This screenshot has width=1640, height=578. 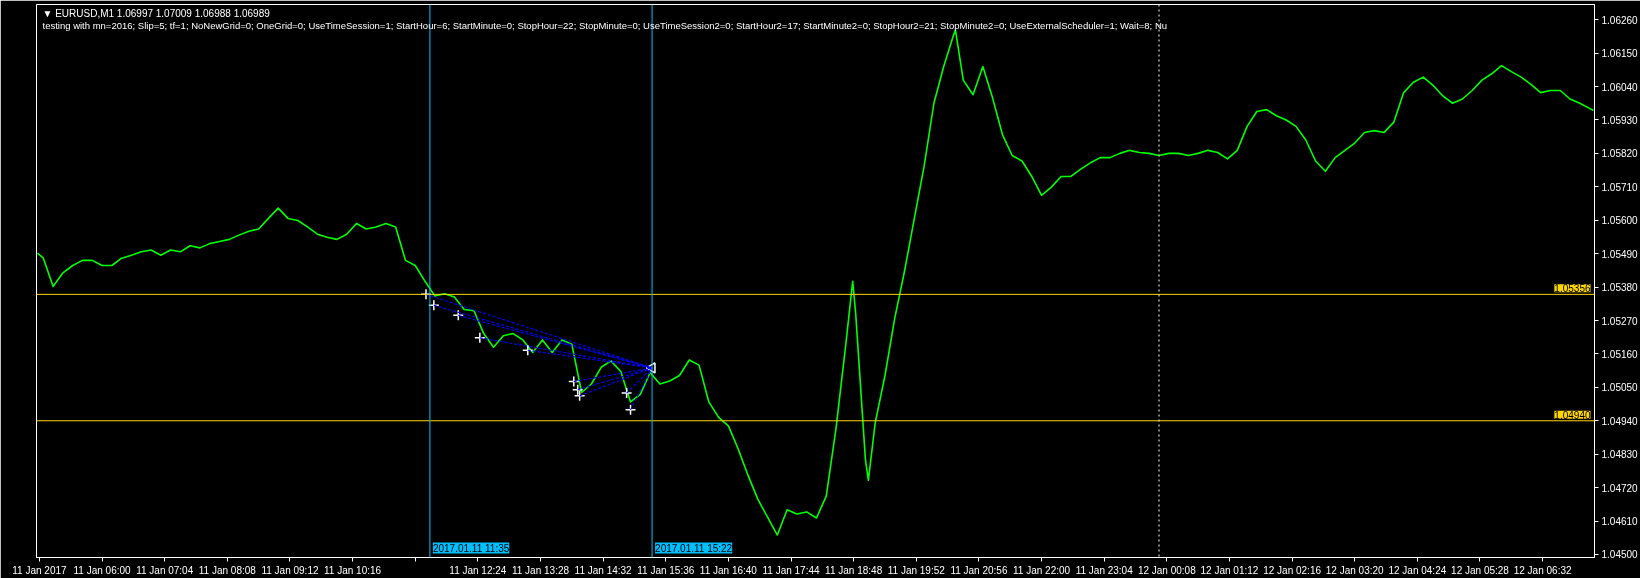 What do you see at coordinates (1229, 570) in the screenshot?
I see `x-tick-label: 12 Jan 01:12` at bounding box center [1229, 570].